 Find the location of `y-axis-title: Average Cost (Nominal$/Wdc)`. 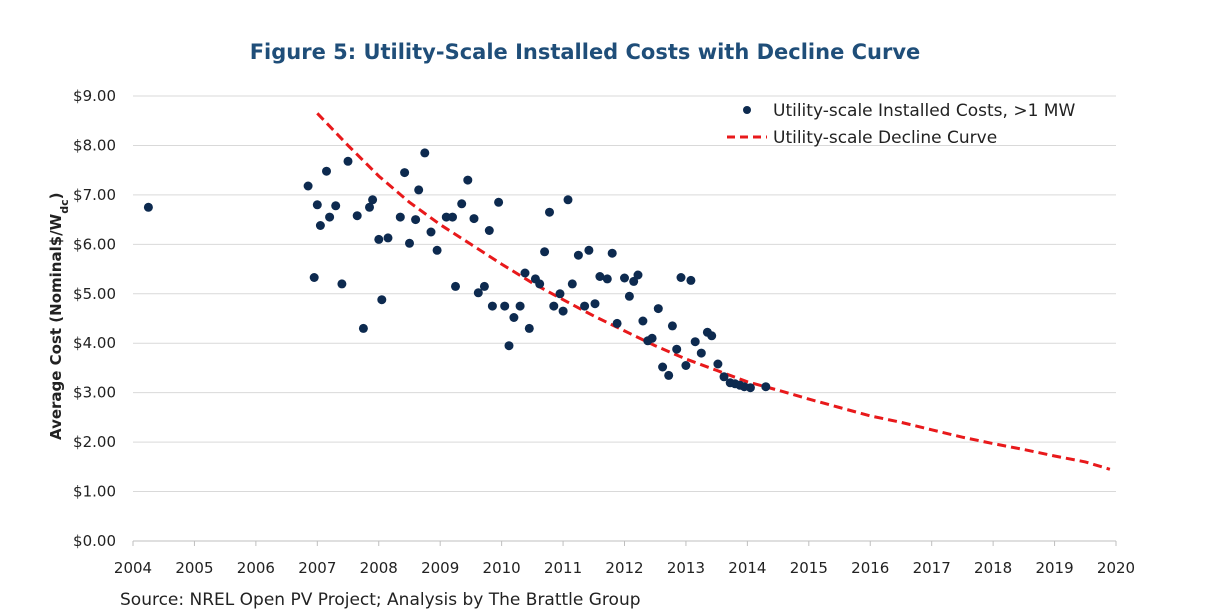

y-axis-title: Average Cost (Nominal$/Wdc) is located at coordinates (59, 316).